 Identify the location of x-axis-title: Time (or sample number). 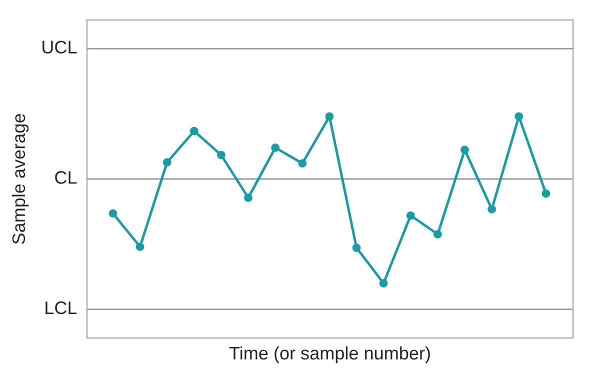
(329, 355).